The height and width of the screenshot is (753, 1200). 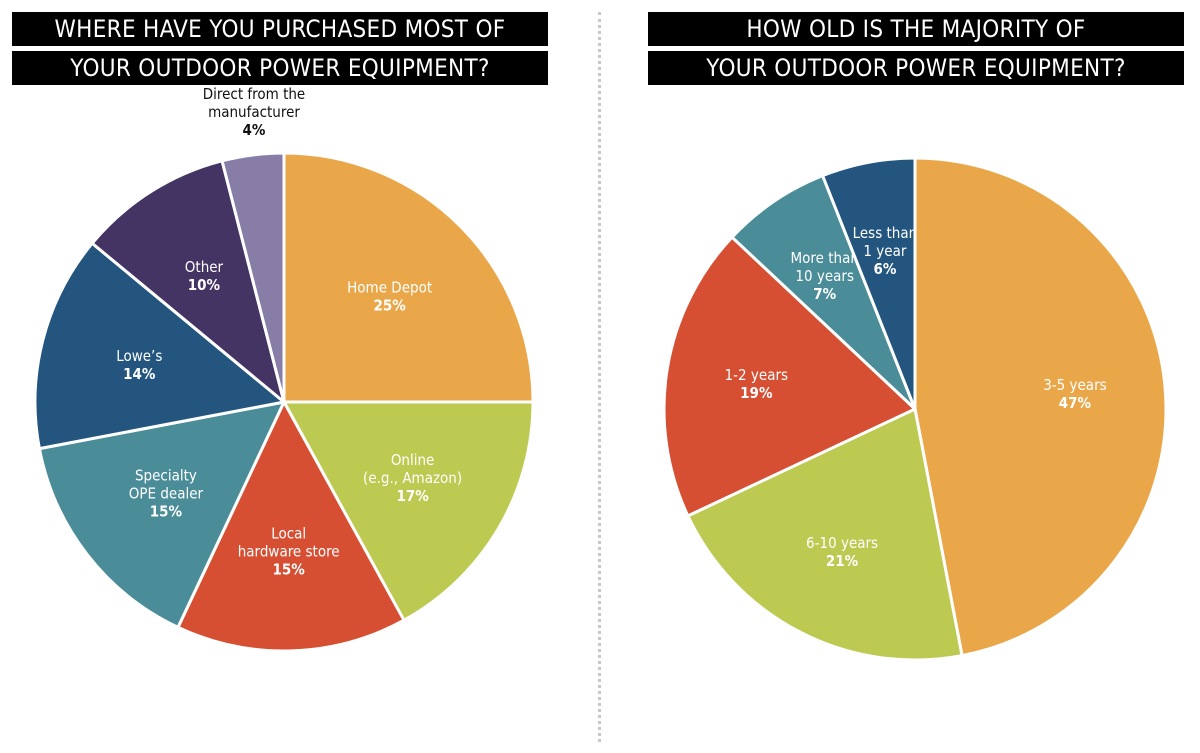 What do you see at coordinates (389, 287) in the screenshot?
I see `slice-label-line: Home Depot` at bounding box center [389, 287].